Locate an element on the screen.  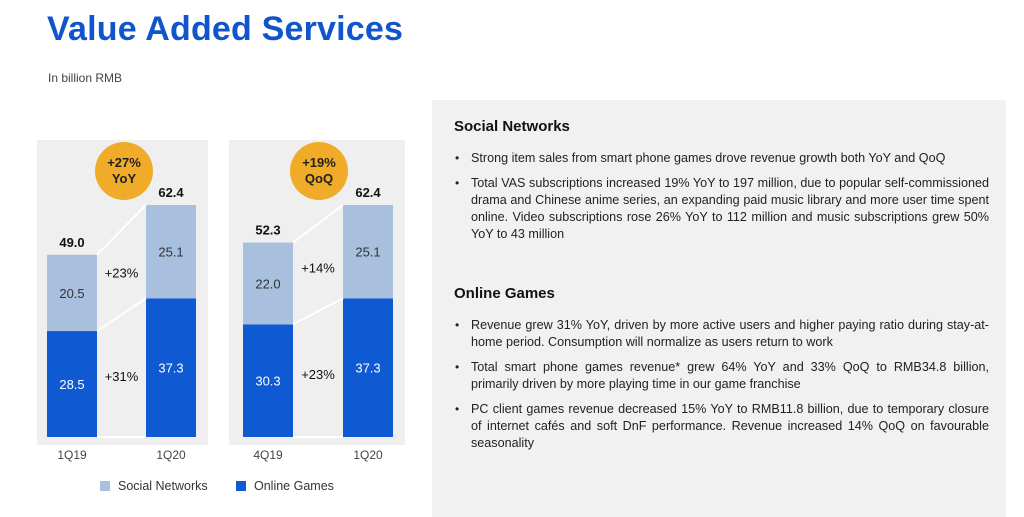
legend-item-games: Online Games is located at coordinates (285, 486).